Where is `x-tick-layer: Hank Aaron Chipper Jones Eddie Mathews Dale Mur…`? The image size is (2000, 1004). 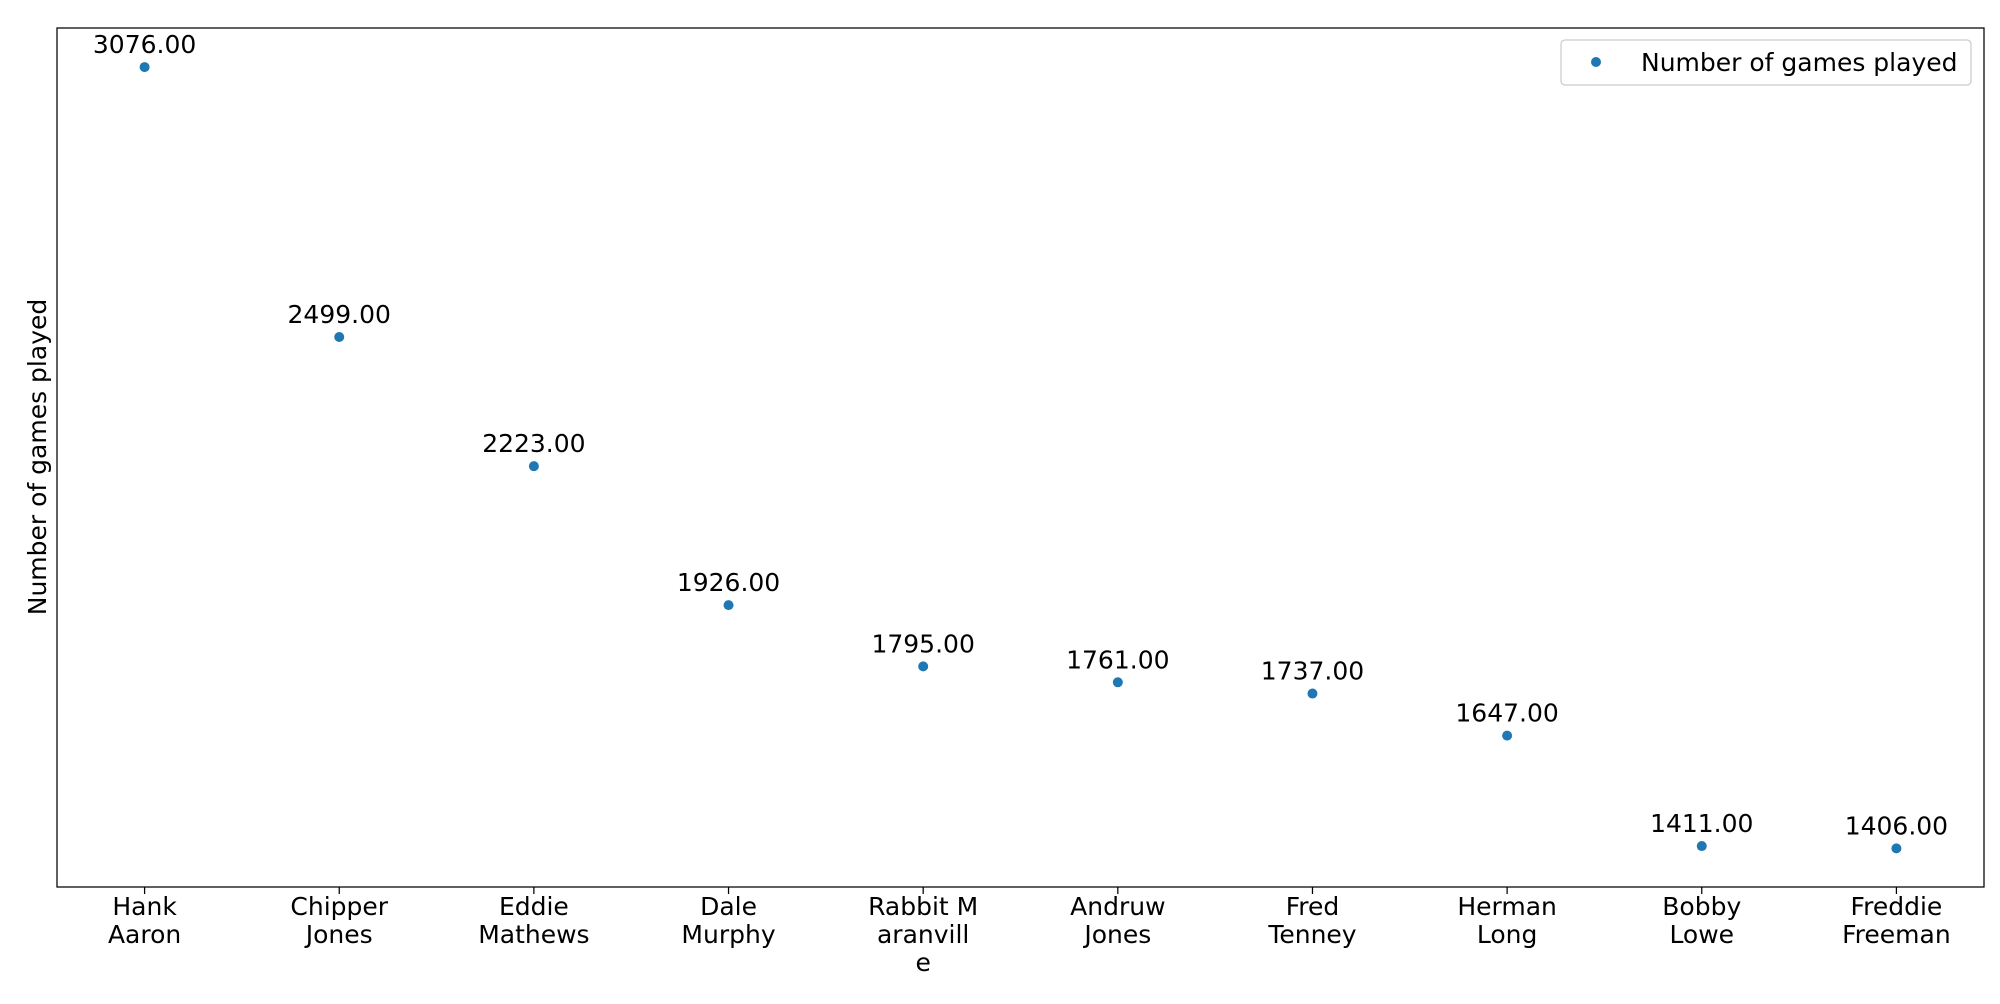 x-tick-layer: Hank Aaron Chipper Jones Eddie Mathews Dale Mur… is located at coordinates (1029, 932).